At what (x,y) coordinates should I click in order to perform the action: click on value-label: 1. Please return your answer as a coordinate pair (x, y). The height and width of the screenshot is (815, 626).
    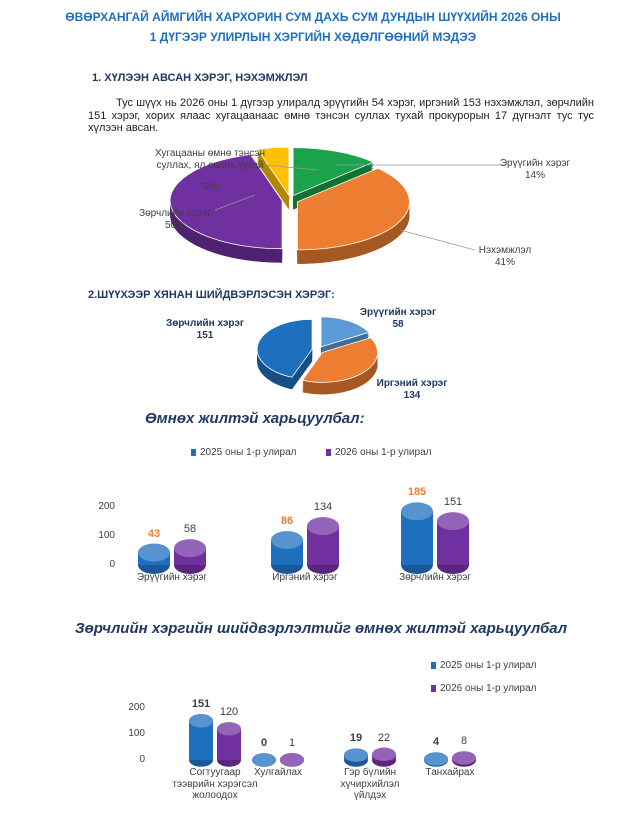
    Looking at the image, I should click on (292, 743).